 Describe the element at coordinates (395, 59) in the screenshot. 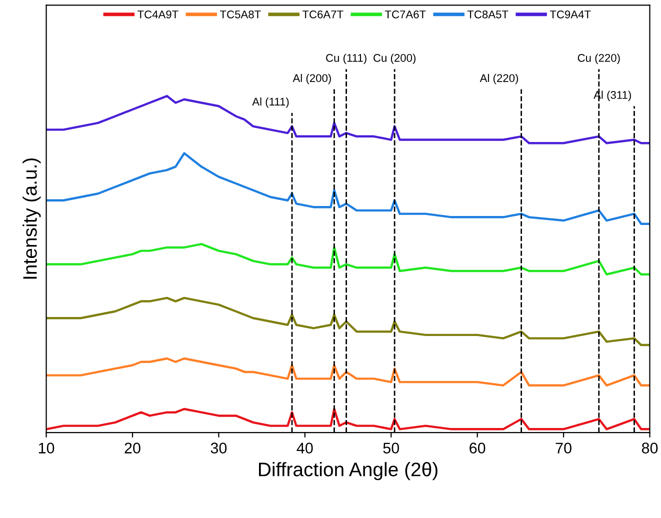

I see `ref-line-label: Cu (200)` at that location.